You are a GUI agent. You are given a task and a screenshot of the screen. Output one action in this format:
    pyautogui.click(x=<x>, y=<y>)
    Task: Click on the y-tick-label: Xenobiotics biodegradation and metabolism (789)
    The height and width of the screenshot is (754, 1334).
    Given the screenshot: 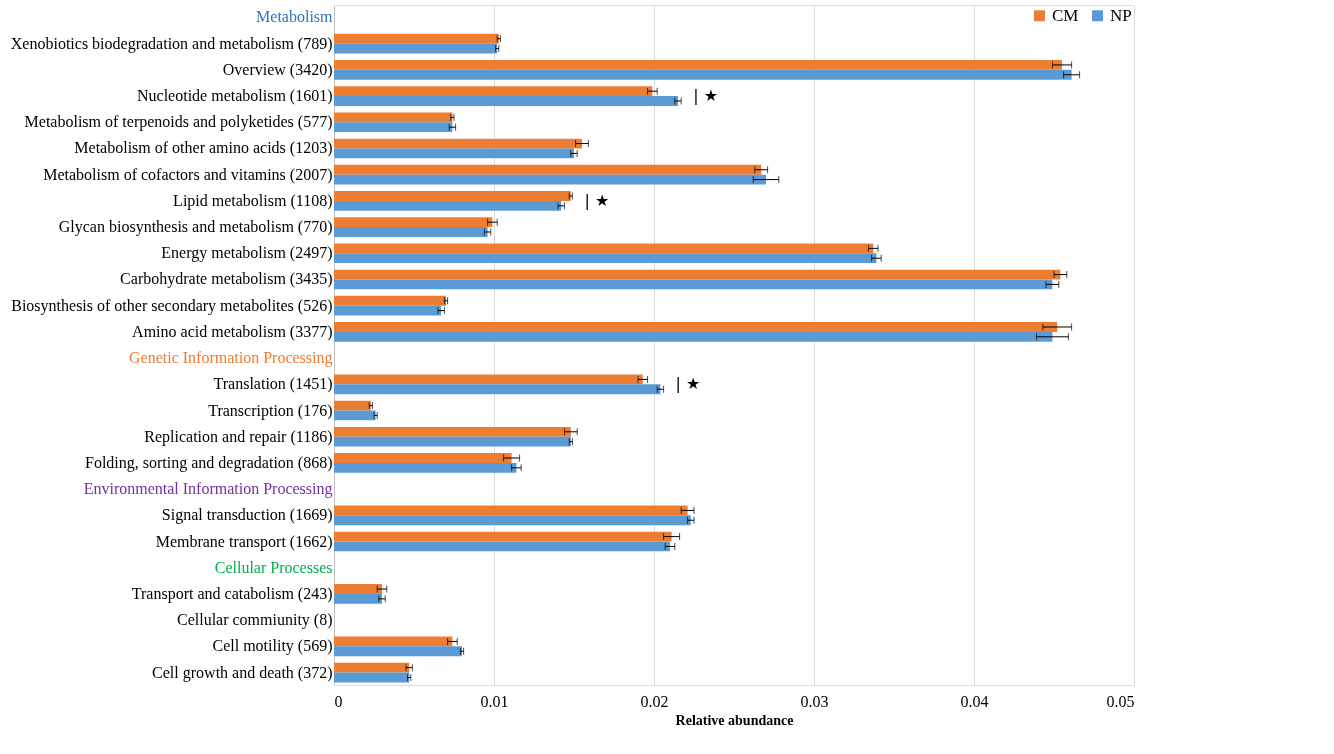 What is the action you would take?
    pyautogui.click(x=171, y=43)
    